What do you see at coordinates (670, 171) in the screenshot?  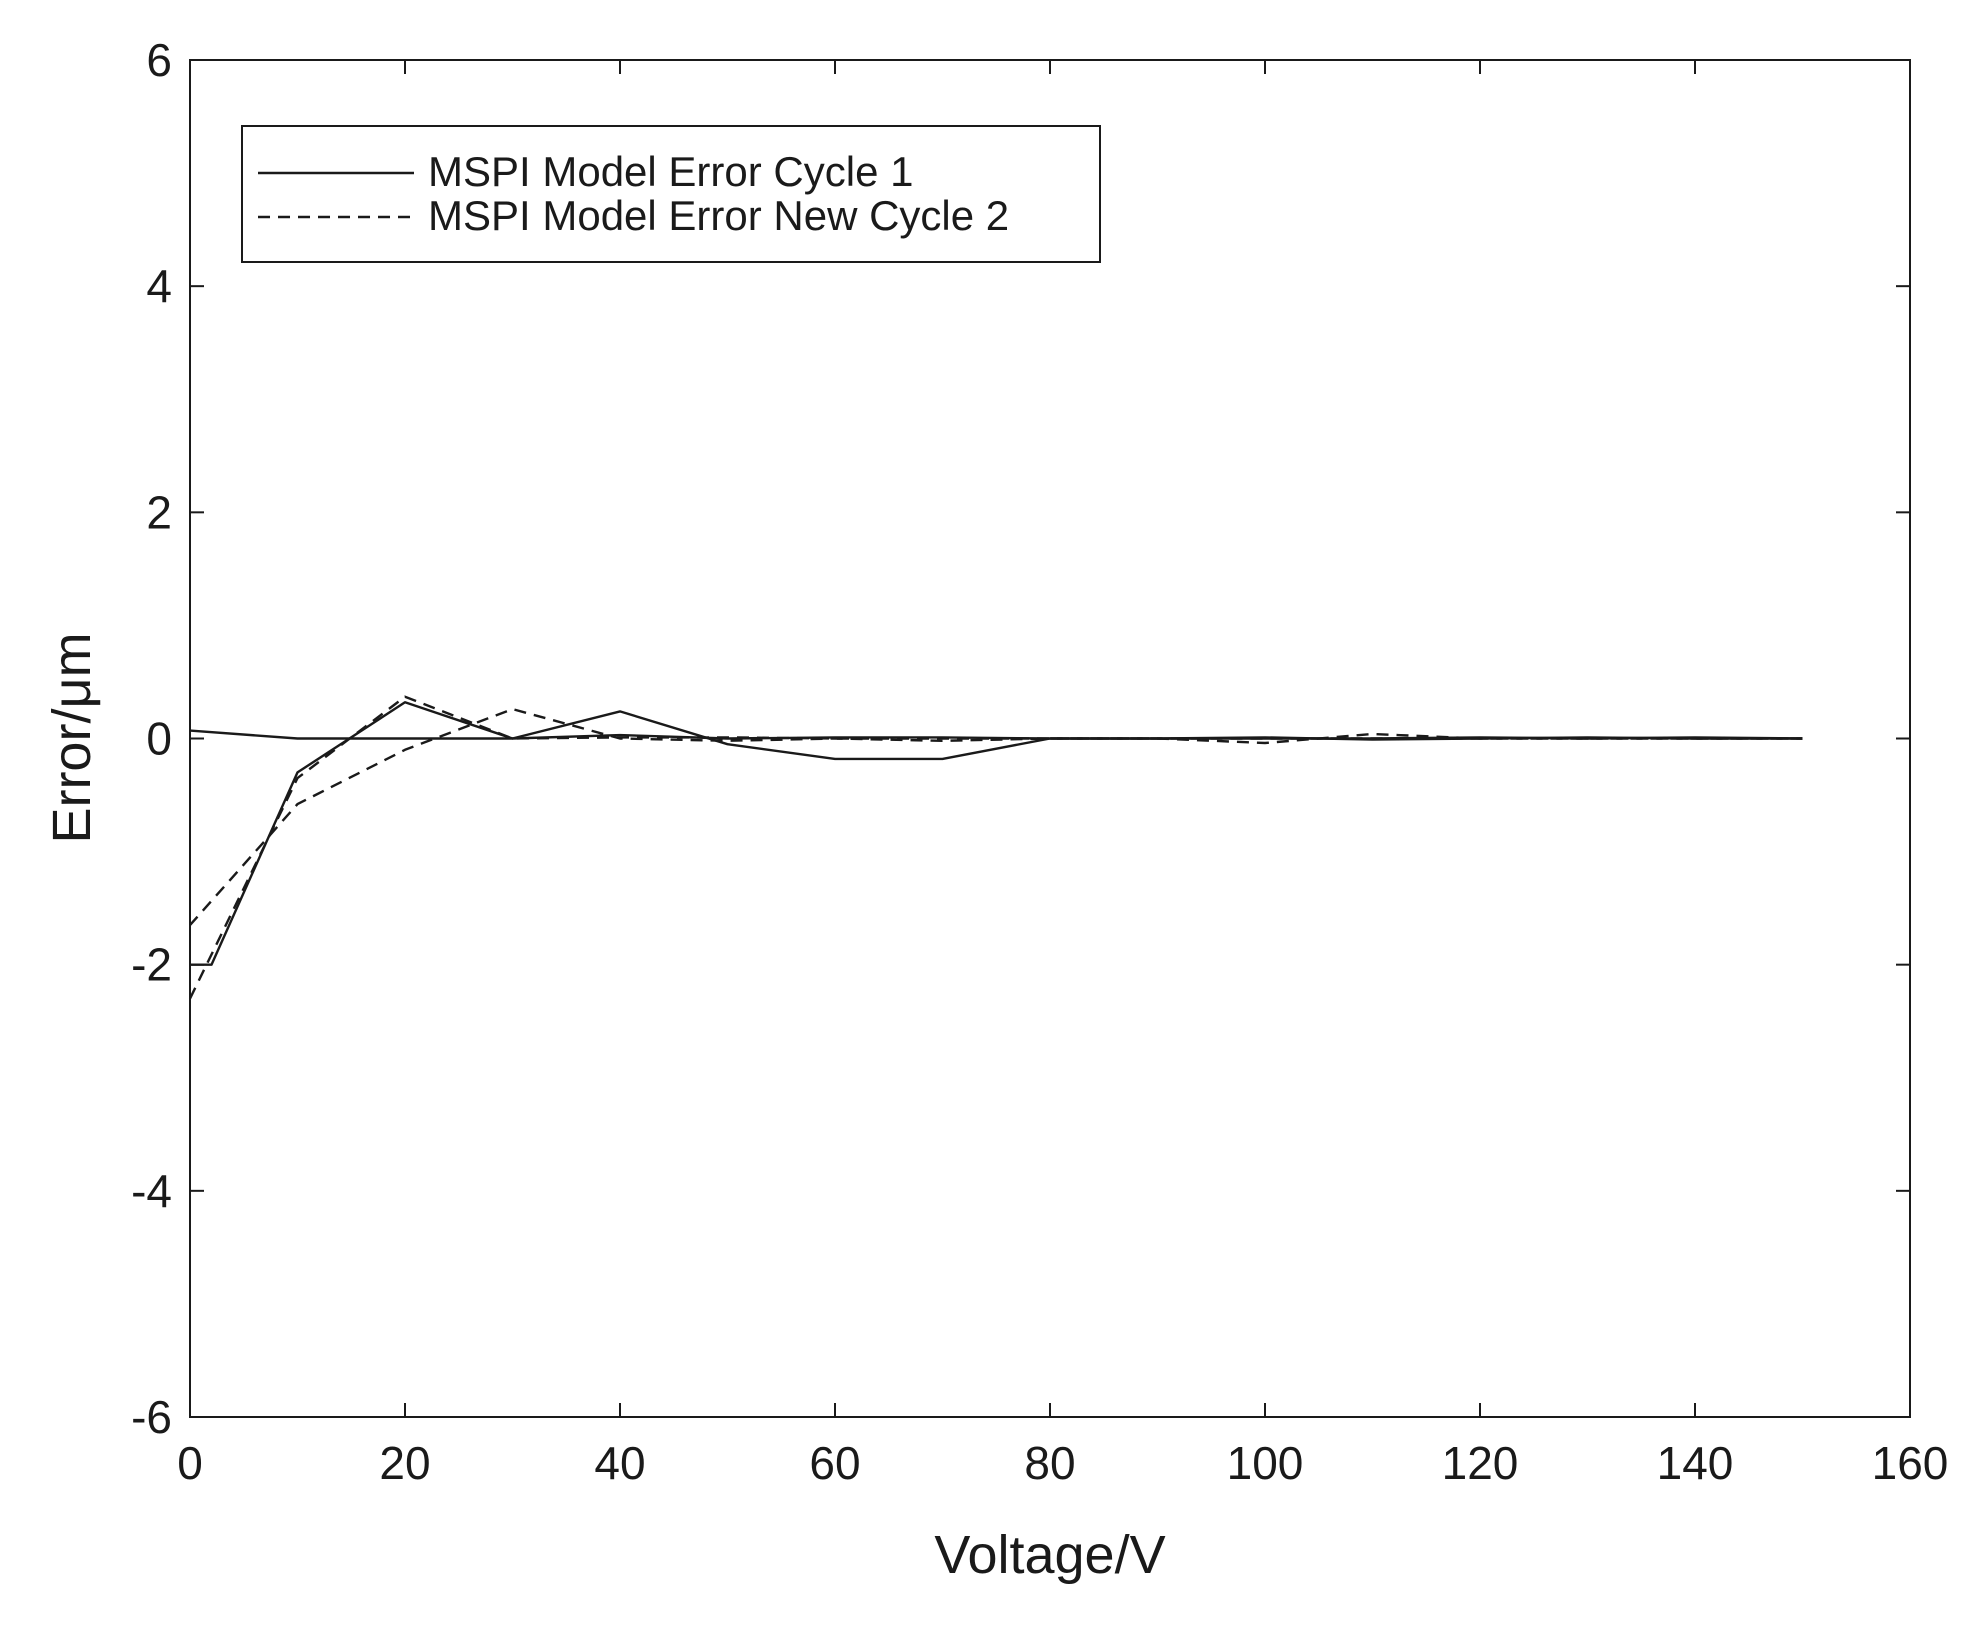 I see `legend-label-0: MSPI Model Error Cycle 1` at bounding box center [670, 171].